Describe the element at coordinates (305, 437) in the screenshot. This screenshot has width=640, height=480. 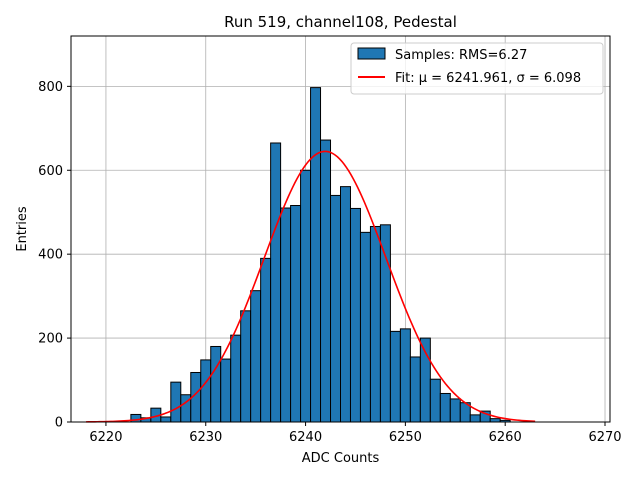
I see `x-tick-label: 6240` at that location.